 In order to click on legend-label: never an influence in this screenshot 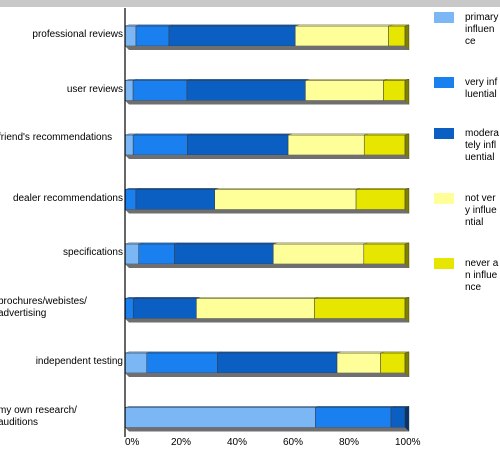, I will do `click(482, 275)`.